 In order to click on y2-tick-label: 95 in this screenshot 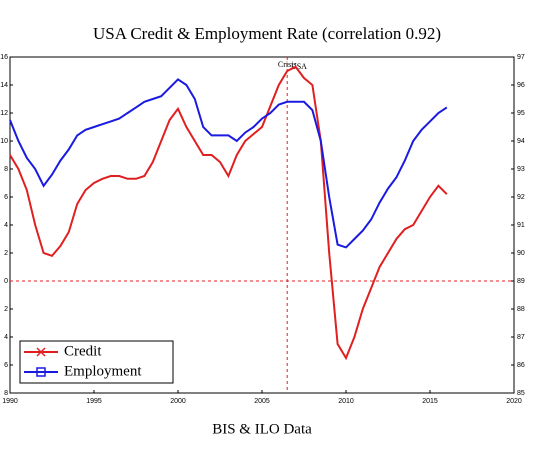, I will do `click(521, 113)`.